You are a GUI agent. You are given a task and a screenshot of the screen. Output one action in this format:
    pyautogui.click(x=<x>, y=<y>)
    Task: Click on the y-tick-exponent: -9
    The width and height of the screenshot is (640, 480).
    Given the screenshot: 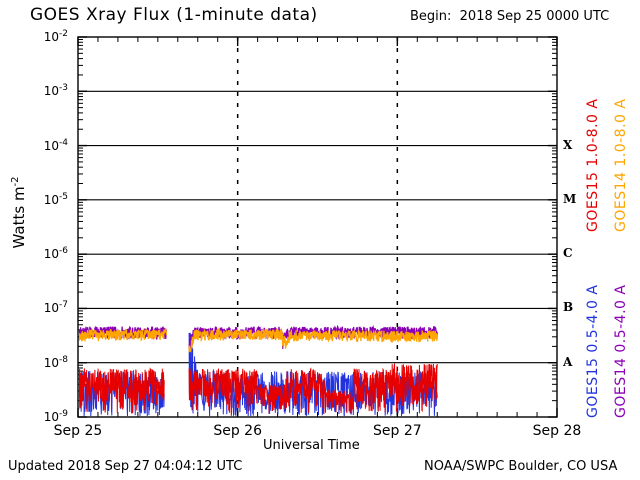 What is the action you would take?
    pyautogui.click(x=63, y=414)
    